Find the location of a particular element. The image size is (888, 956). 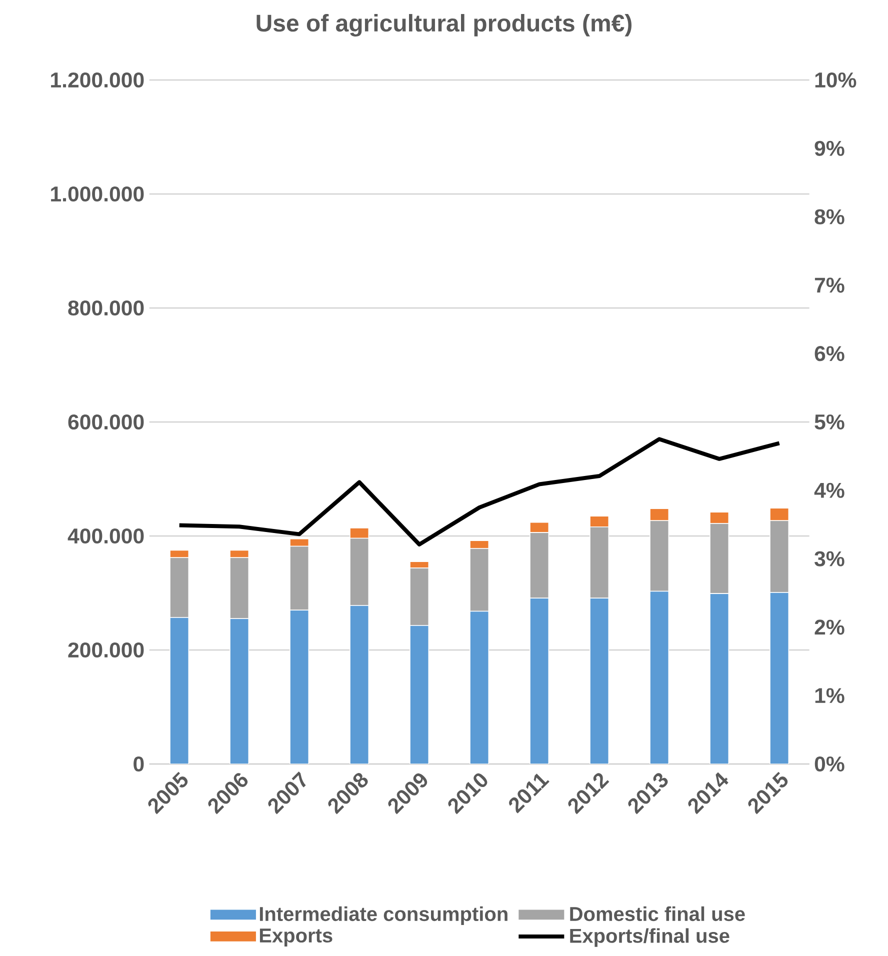

y2-tick-label: 4% is located at coordinates (829, 490).